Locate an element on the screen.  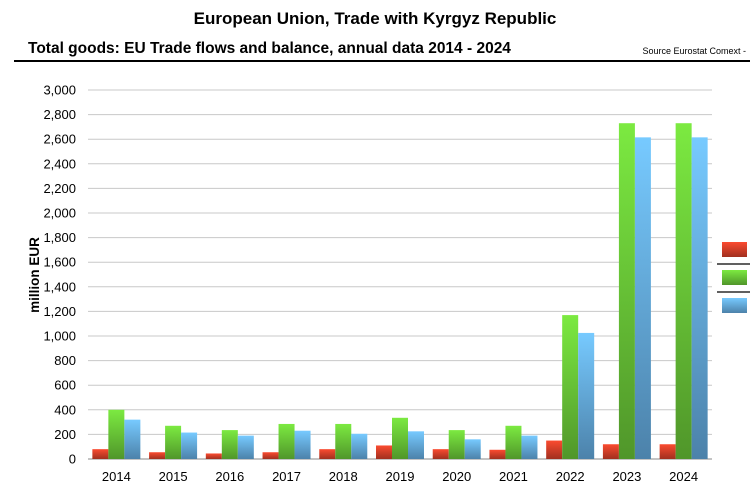
x-tick-label: 2016 is located at coordinates (229, 476).